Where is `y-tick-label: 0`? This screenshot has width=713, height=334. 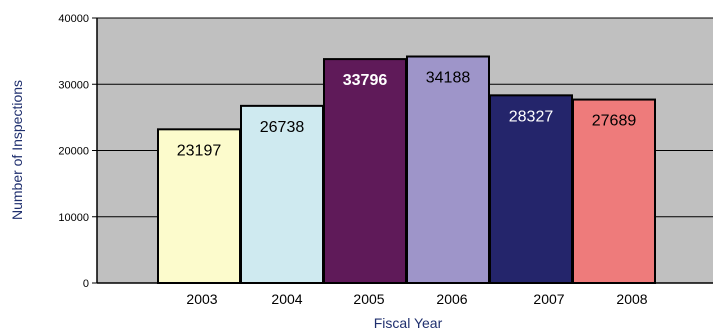 y-tick-label: 0 is located at coordinates (86, 284).